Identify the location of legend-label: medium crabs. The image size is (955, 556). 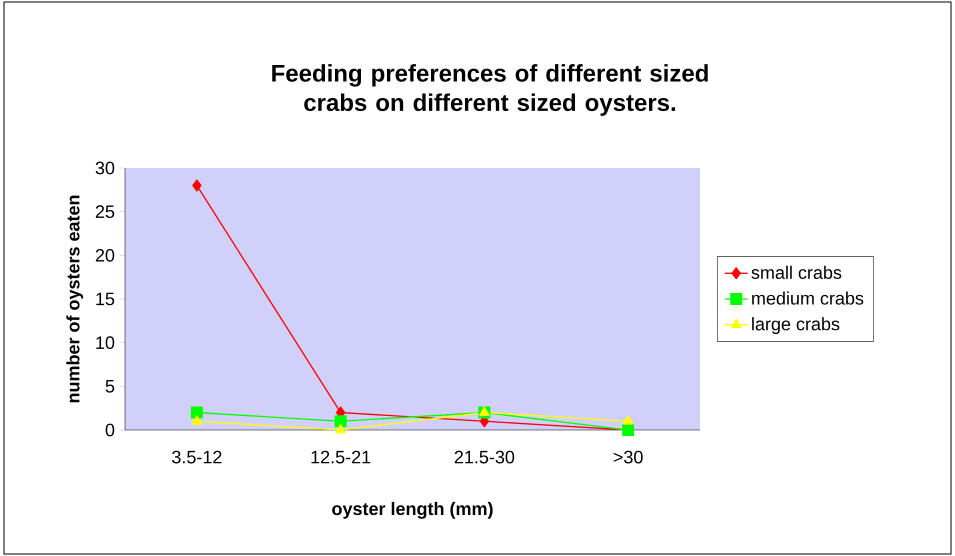
(808, 298).